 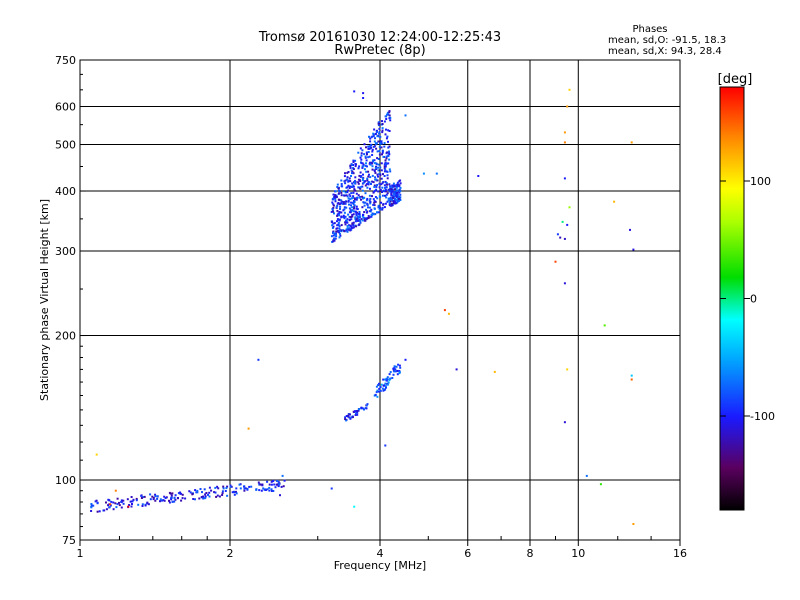 What do you see at coordinates (379, 37) in the screenshot?
I see `chart-title: Tromsø 20161030 12:24:00-12:25:43` at bounding box center [379, 37].